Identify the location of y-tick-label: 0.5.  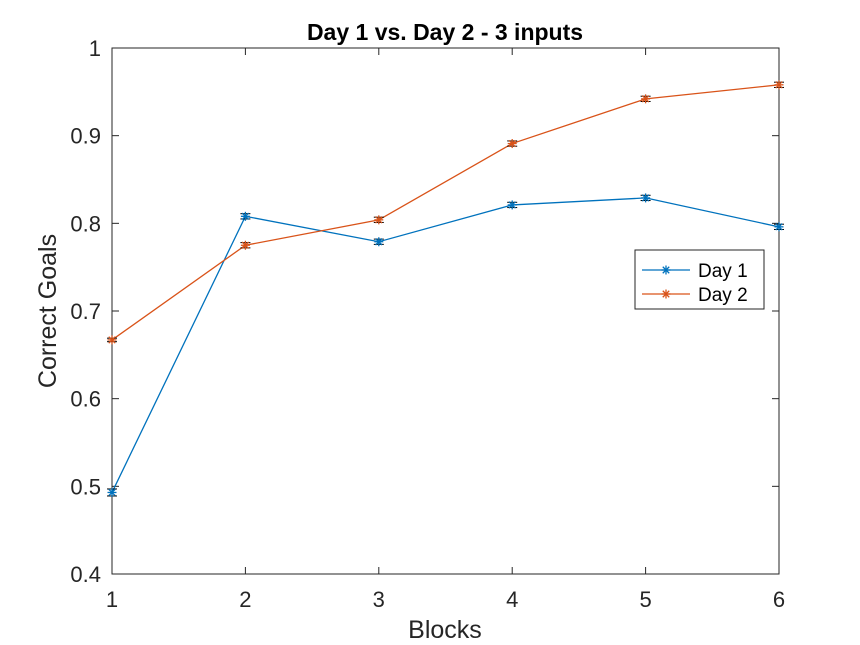
(85, 486).